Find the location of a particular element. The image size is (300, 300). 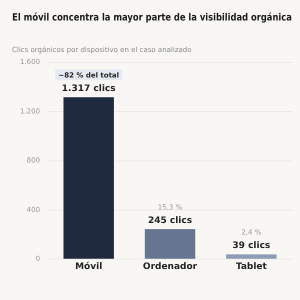

x-tick-label: Móvil is located at coordinates (88, 266).